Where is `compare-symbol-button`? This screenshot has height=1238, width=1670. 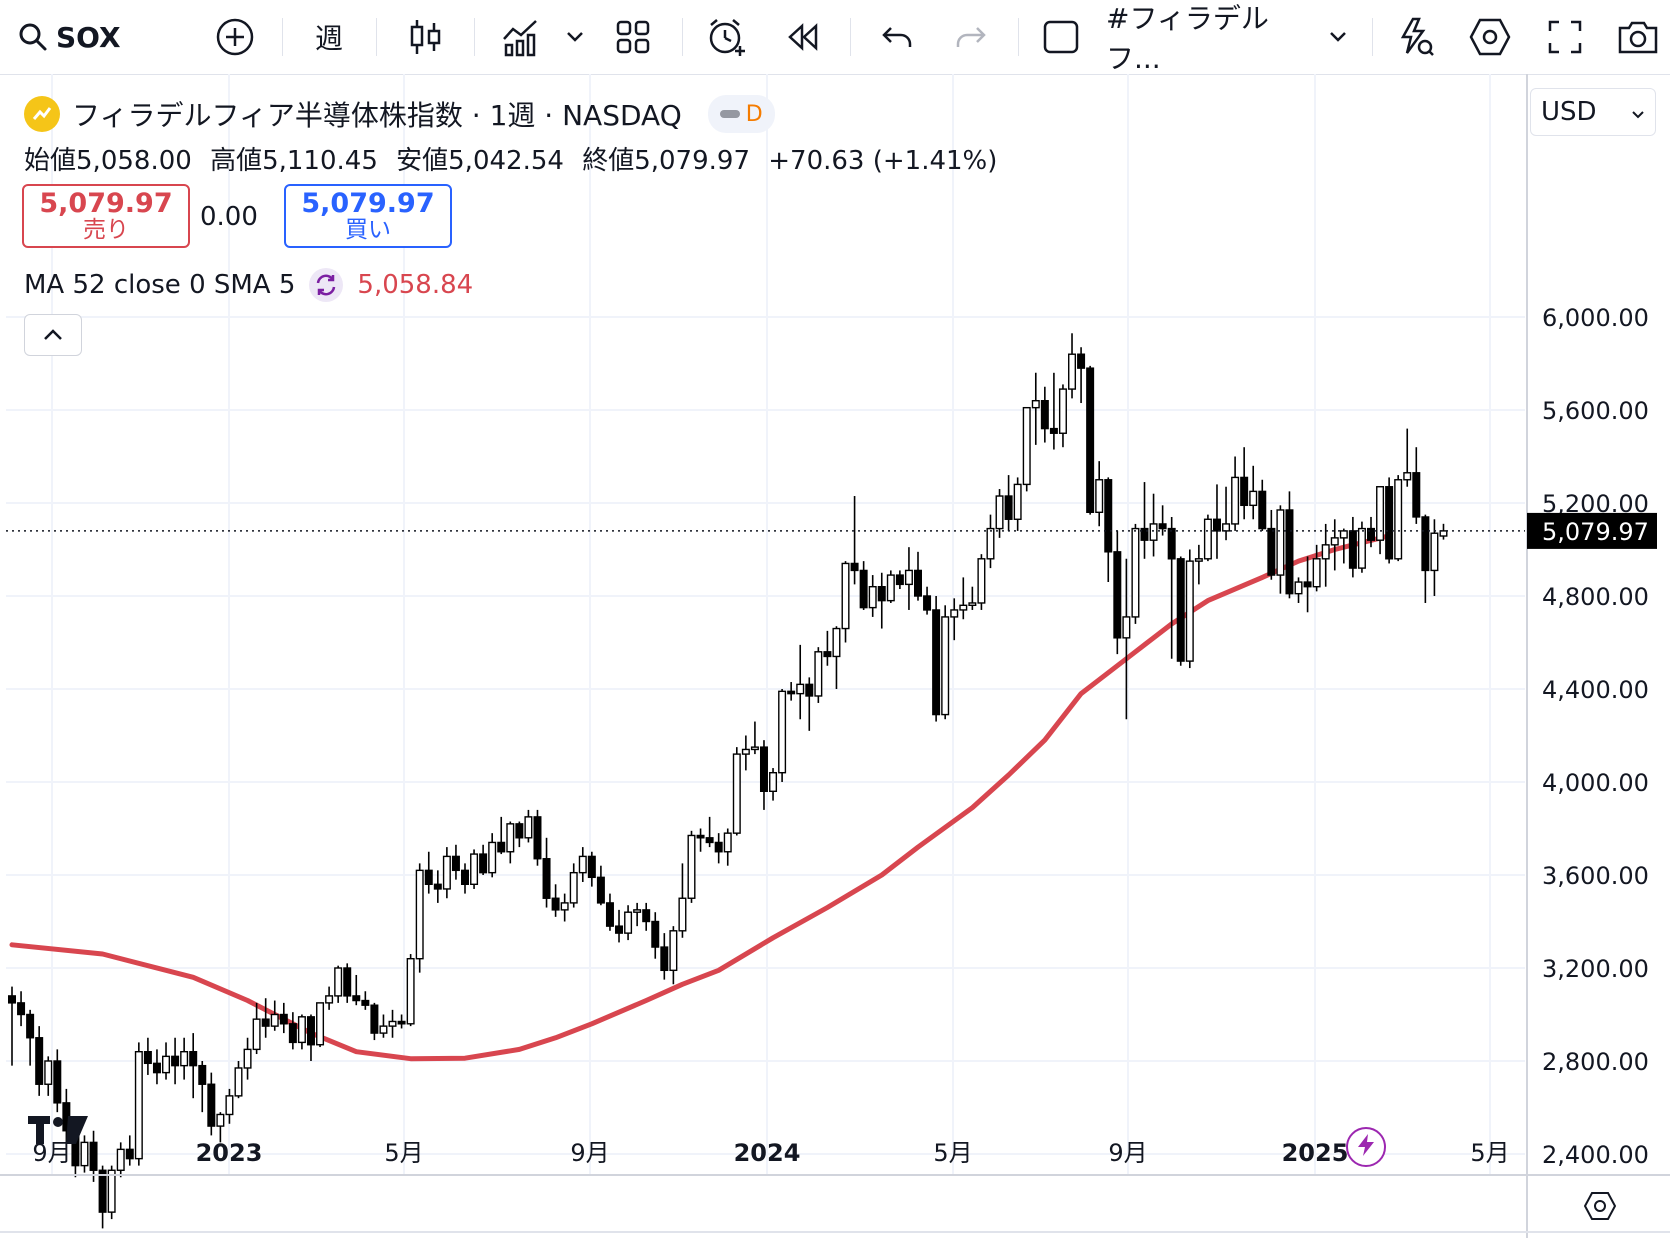 compare-symbol-button is located at coordinates (235, 37).